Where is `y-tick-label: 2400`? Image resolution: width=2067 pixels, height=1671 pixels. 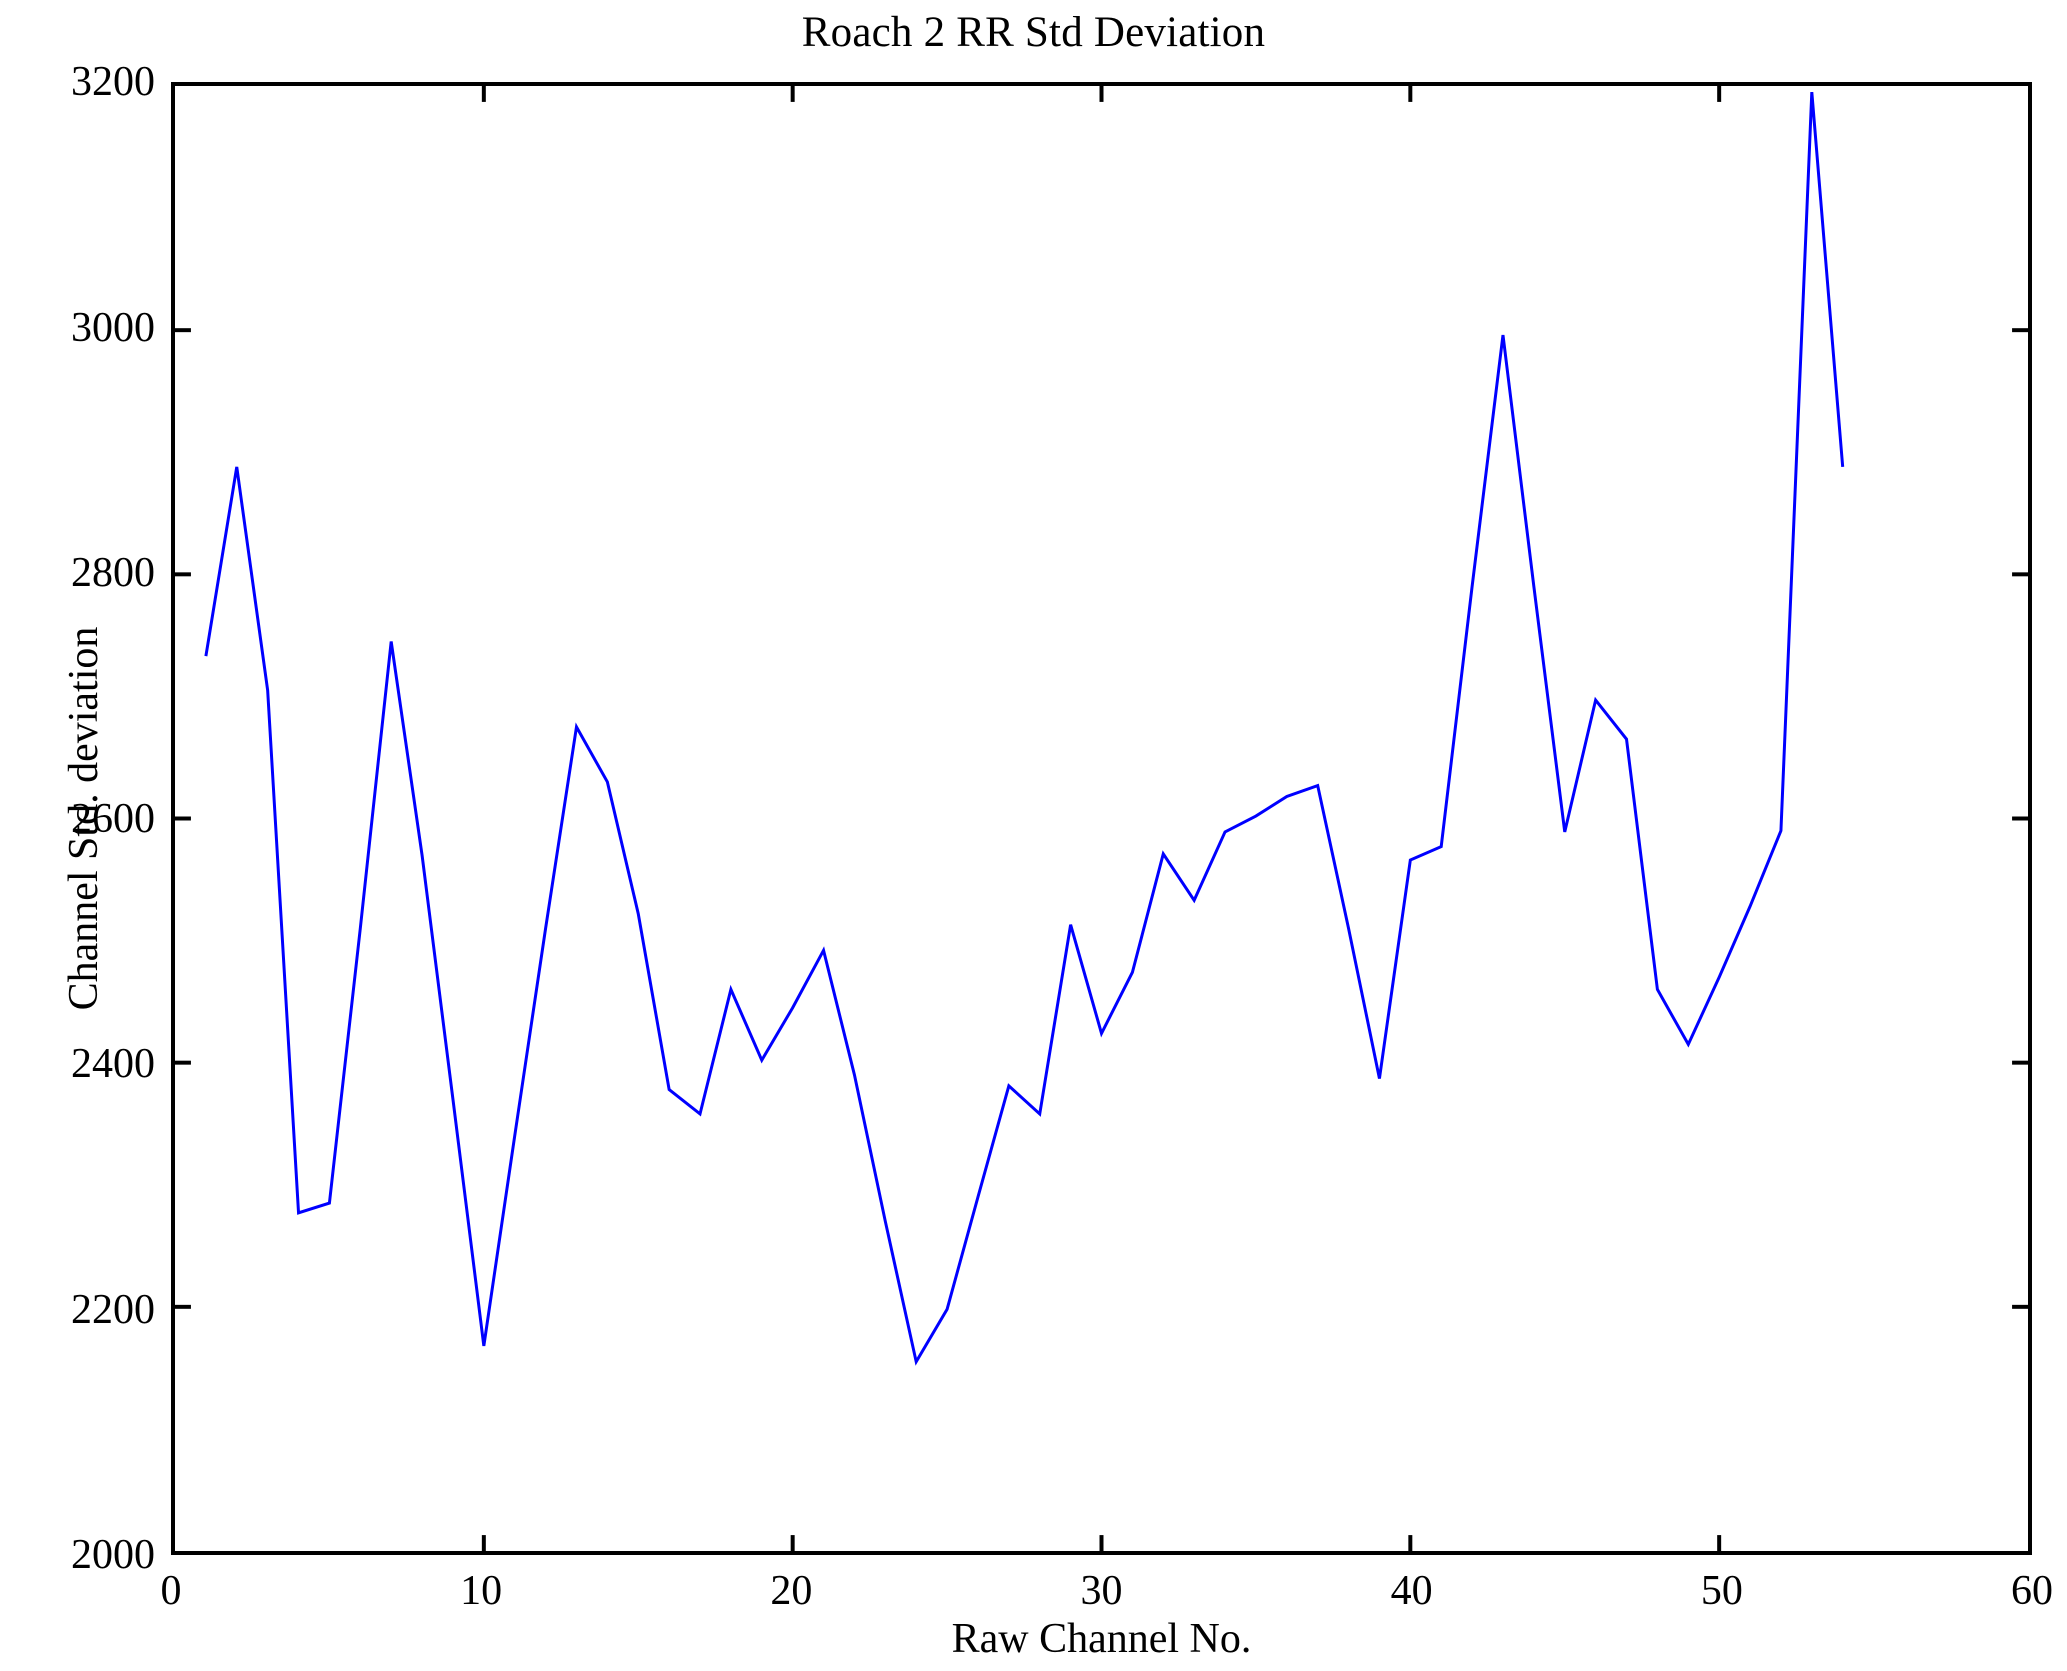 y-tick-label: 2400 is located at coordinates (113, 1064).